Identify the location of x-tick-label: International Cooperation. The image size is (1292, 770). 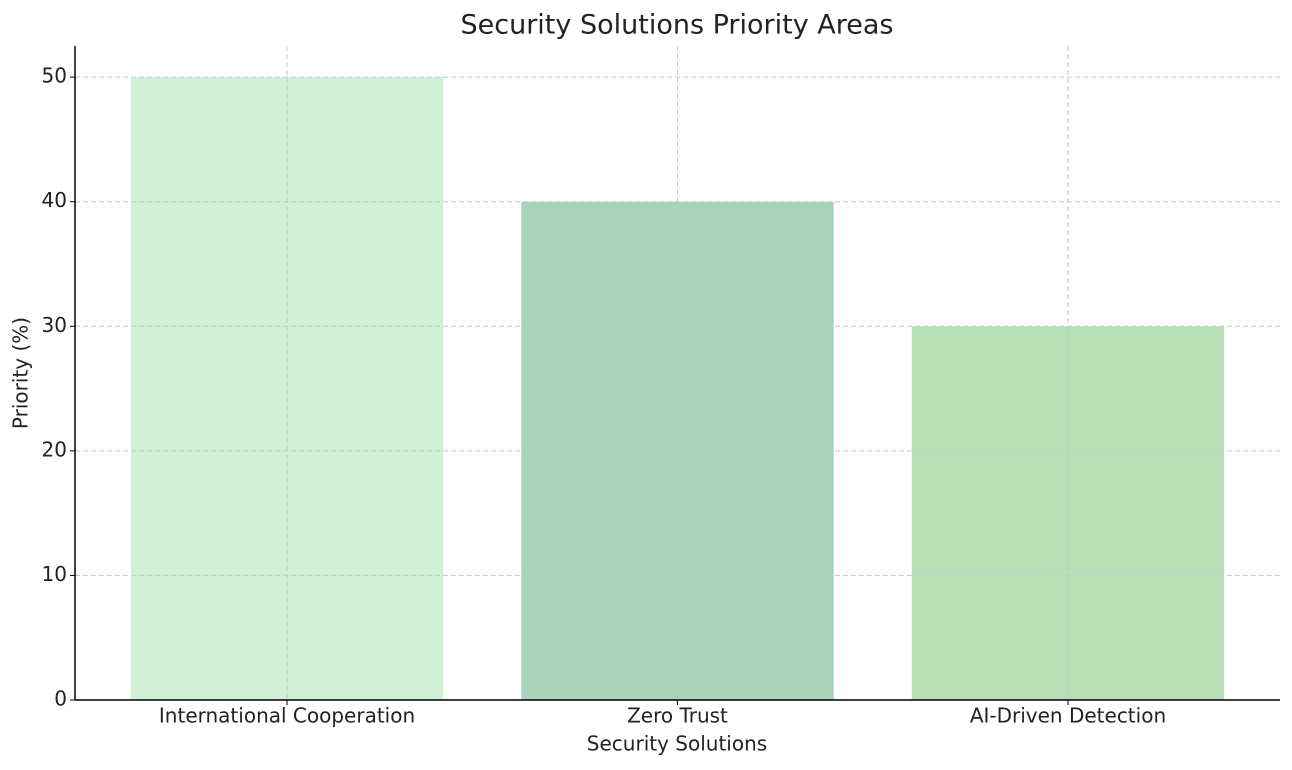
(287, 716).